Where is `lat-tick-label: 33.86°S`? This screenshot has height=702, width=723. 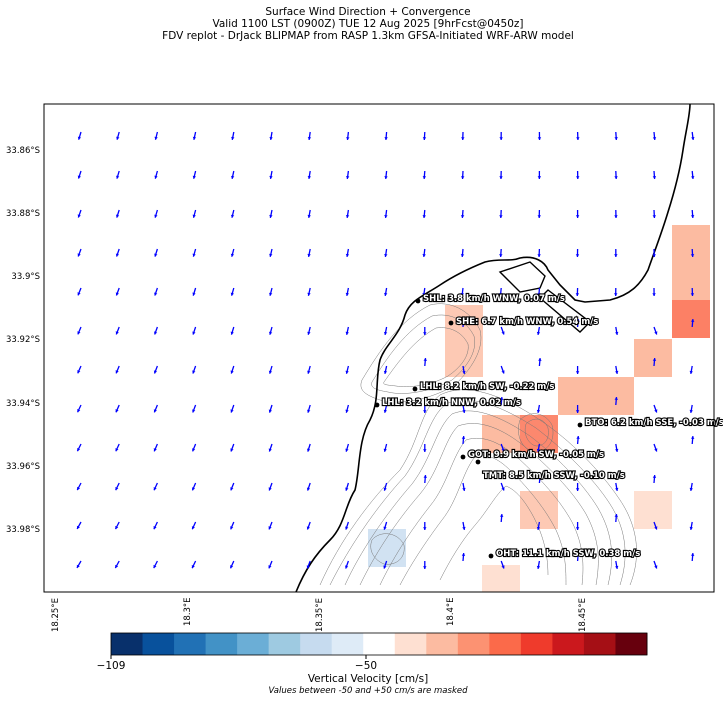 lat-tick-label: 33.86°S is located at coordinates (23, 151).